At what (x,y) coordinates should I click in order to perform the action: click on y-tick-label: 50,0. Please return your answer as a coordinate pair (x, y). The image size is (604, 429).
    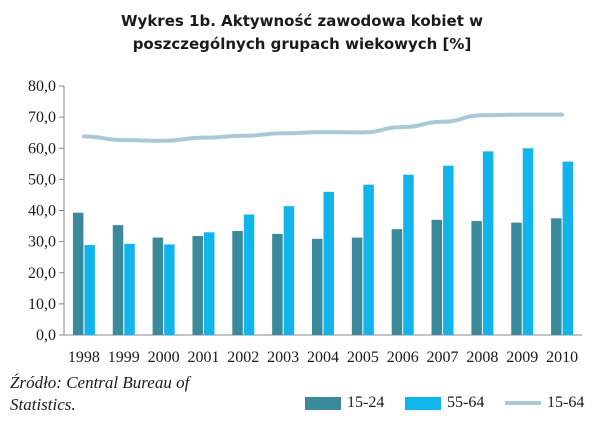
    Looking at the image, I should click on (42, 179).